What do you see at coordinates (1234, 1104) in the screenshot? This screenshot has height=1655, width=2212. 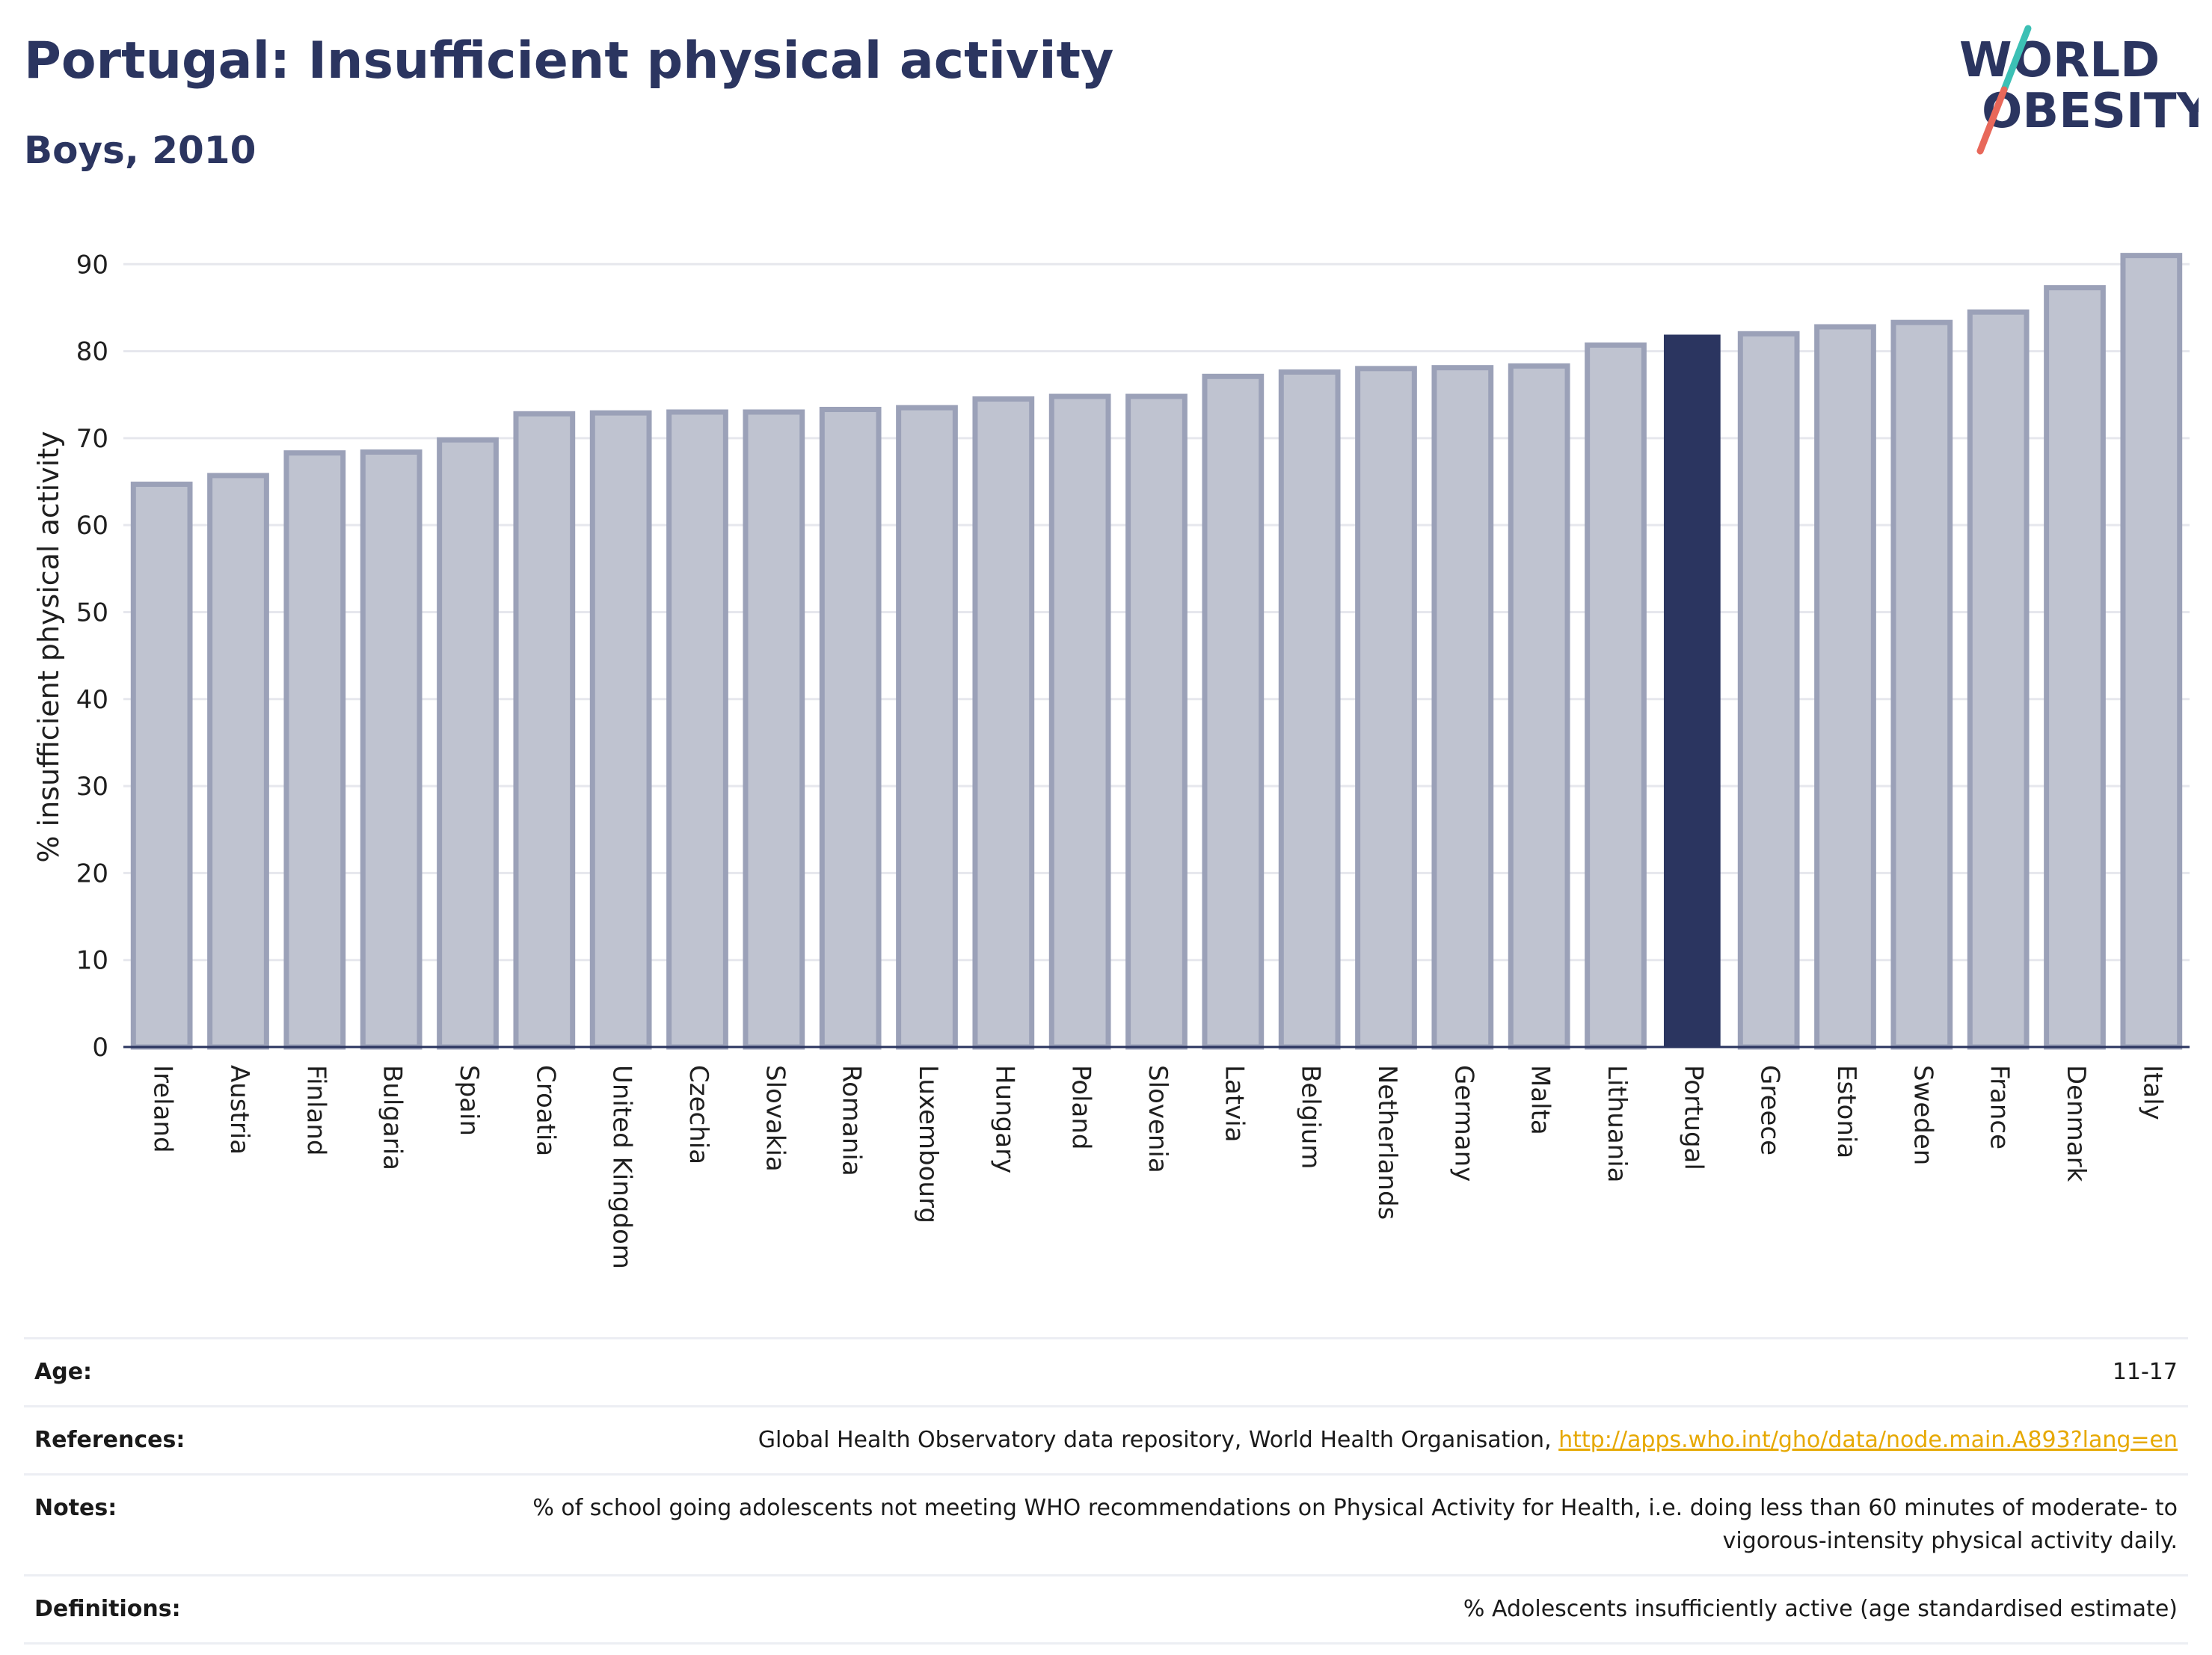 I see `x-tick-label: Latvia` at bounding box center [1234, 1104].